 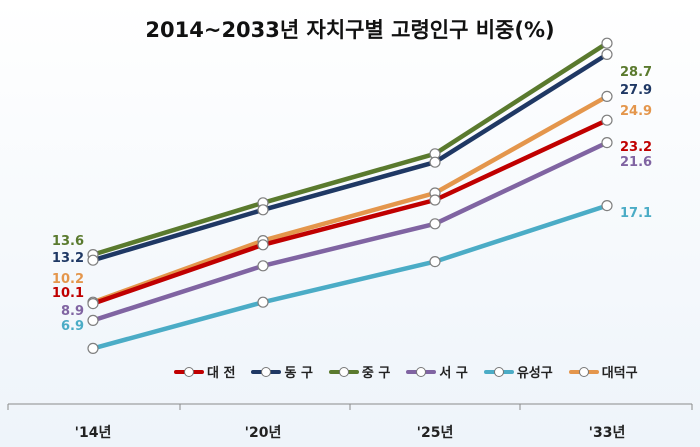 What do you see at coordinates (636, 111) in the screenshot?
I see `data-label: 24.9` at bounding box center [636, 111].